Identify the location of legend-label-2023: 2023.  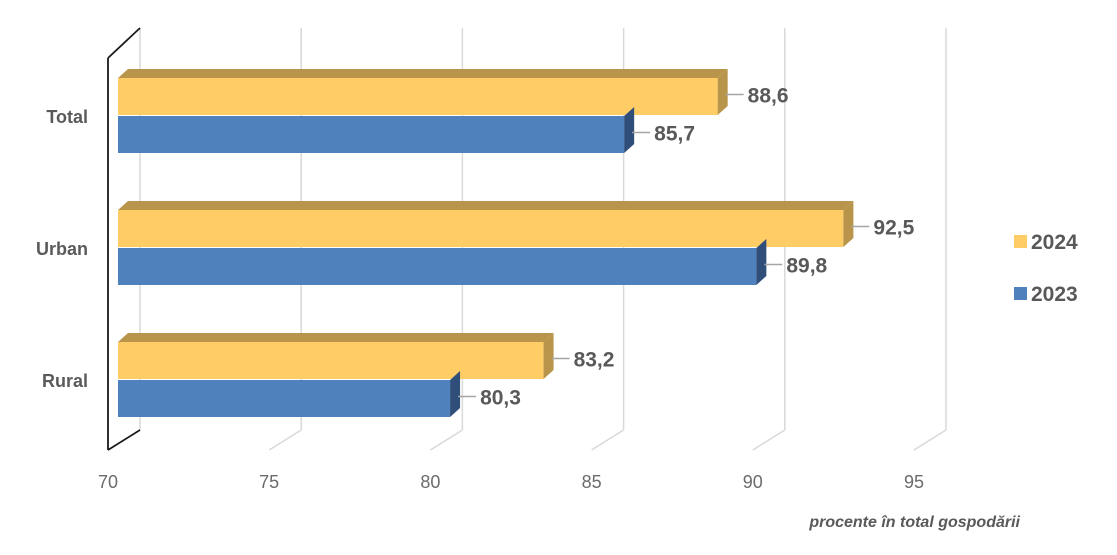
(1054, 294).